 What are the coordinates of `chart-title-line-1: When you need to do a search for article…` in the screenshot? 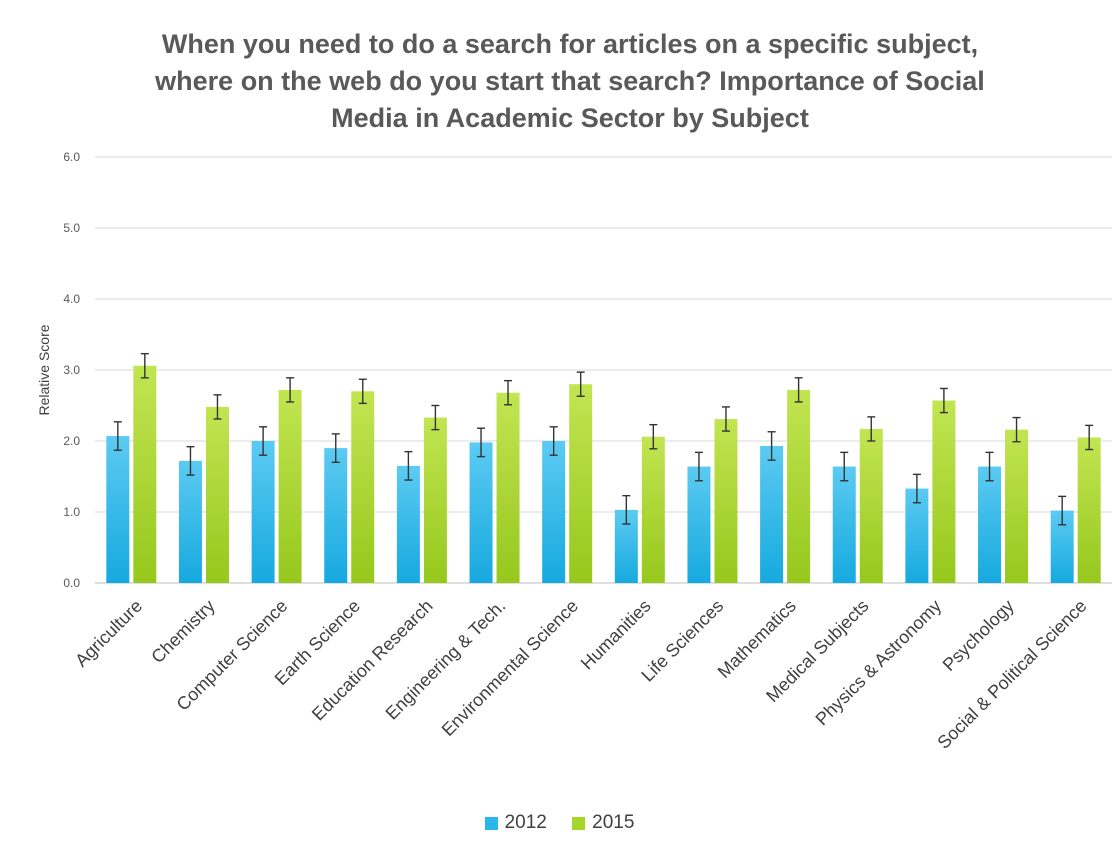 It's located at (570, 44).